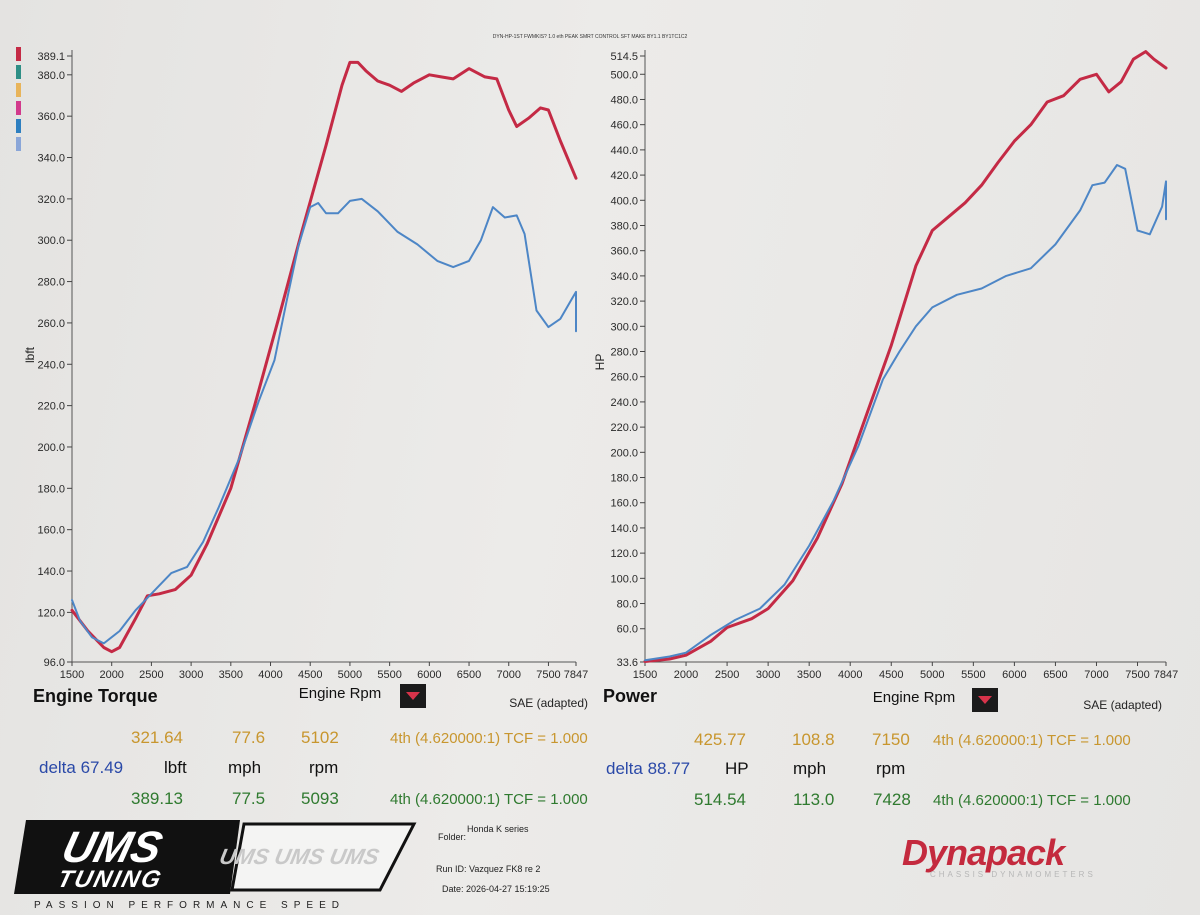 The height and width of the screenshot is (915, 1200). I want to click on power-x-tick-label: 3000, so click(768, 675).